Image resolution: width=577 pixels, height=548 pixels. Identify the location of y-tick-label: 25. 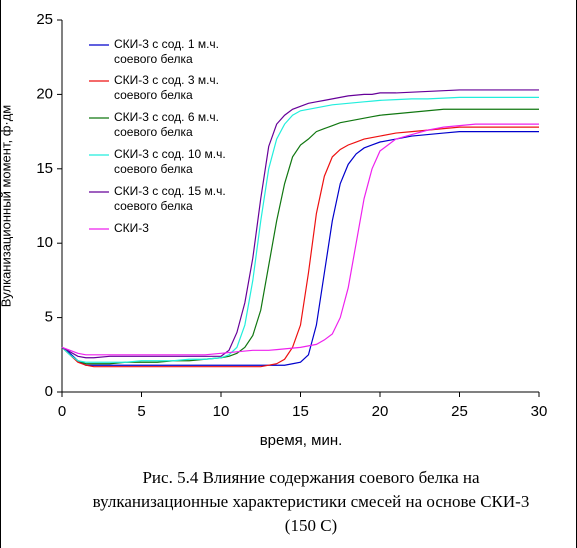
(44, 19).